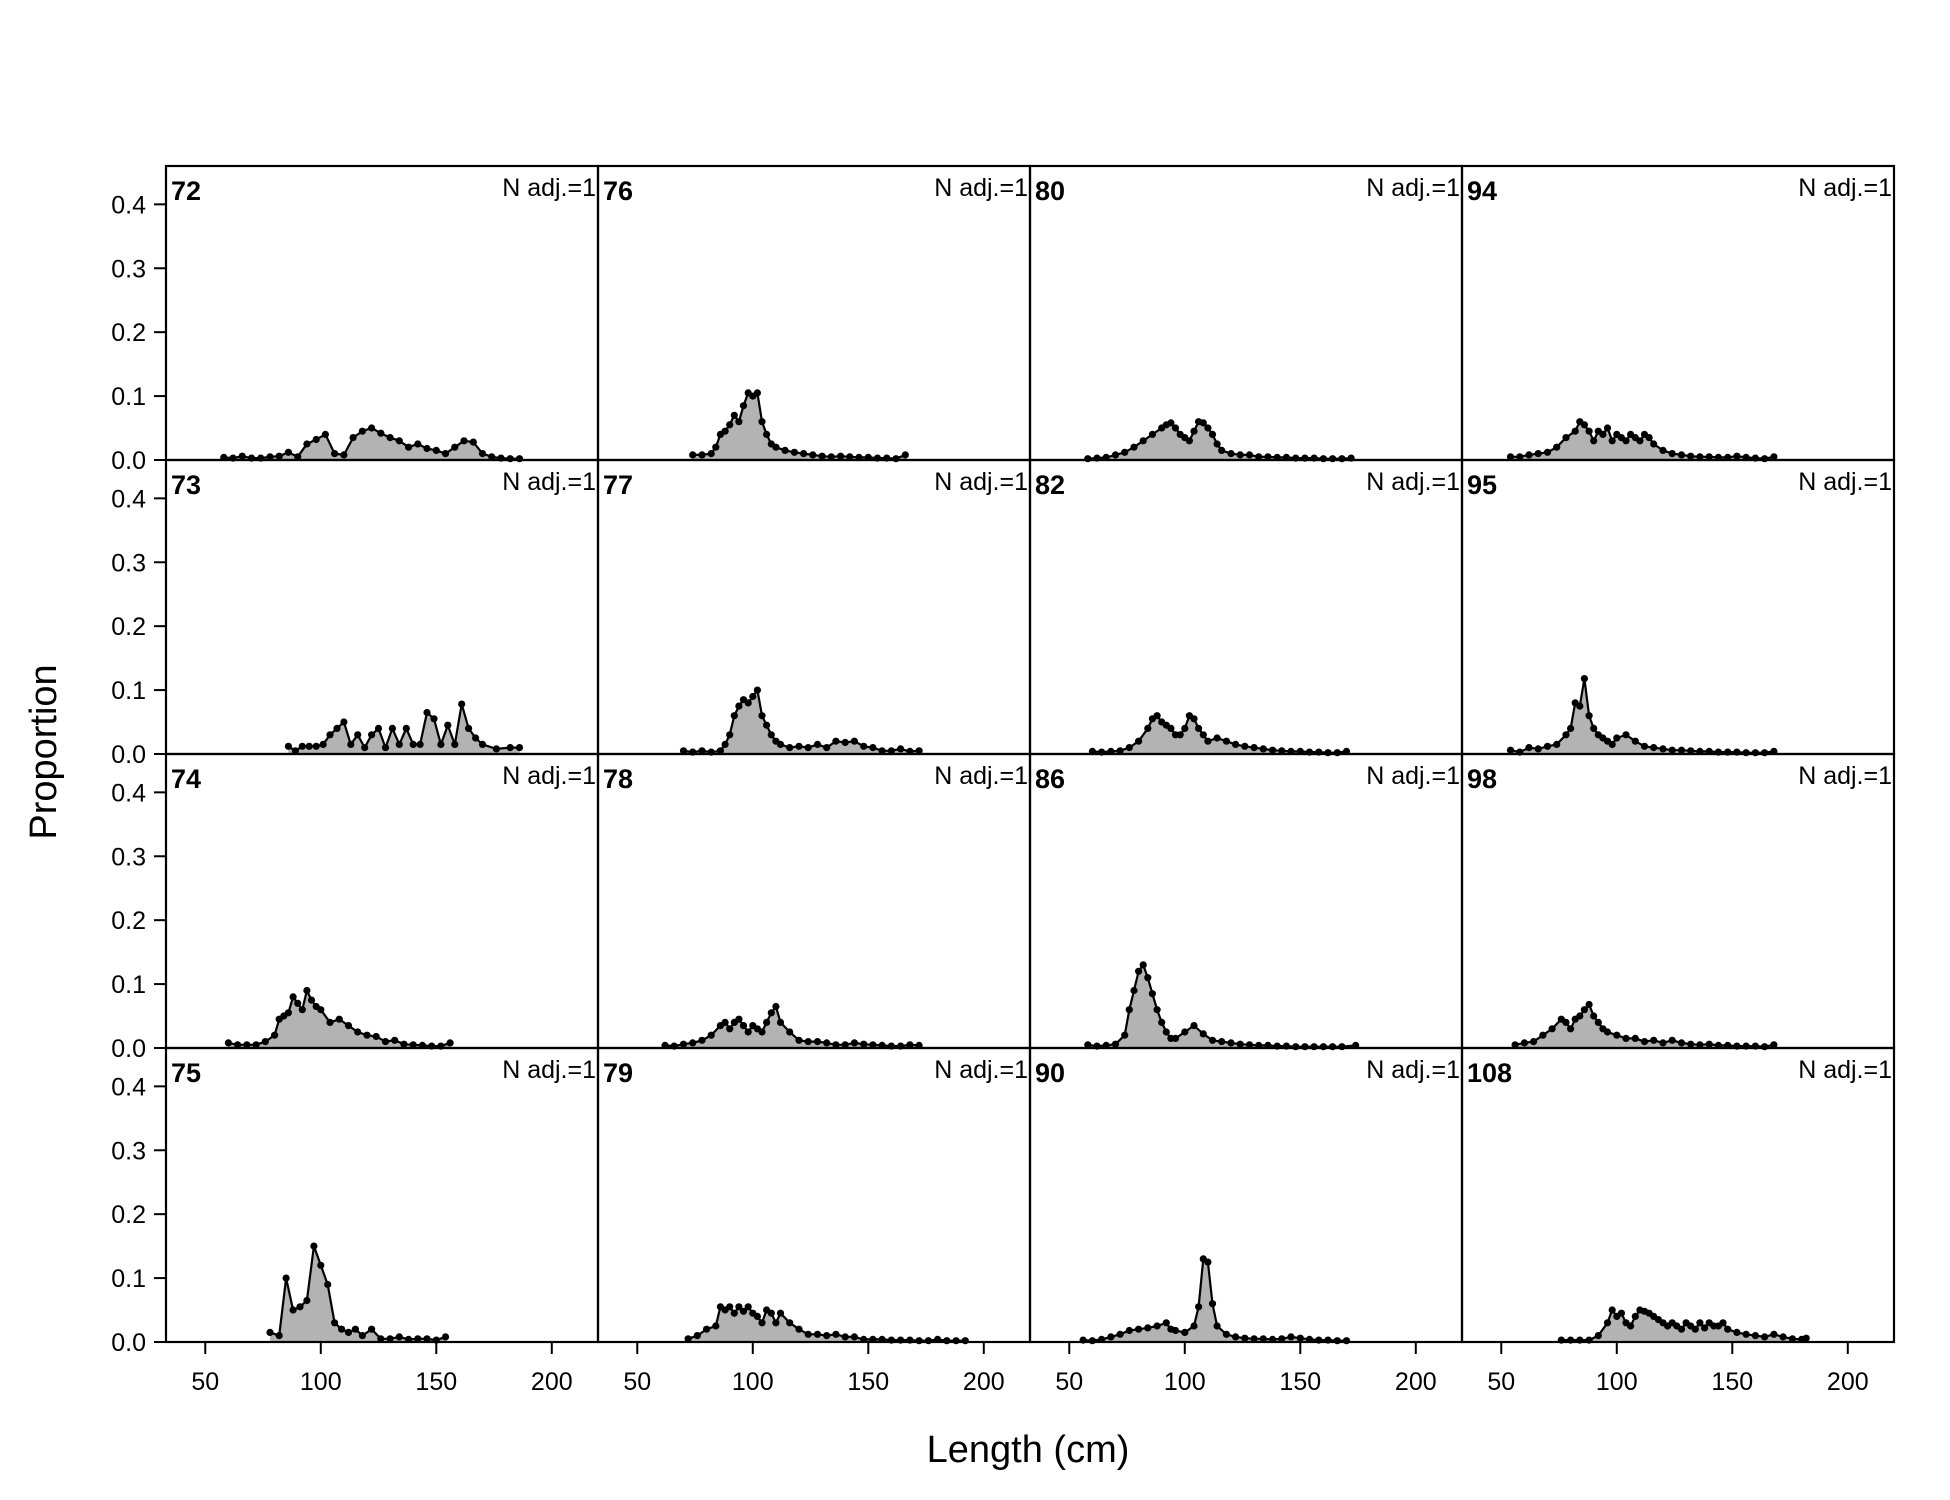  What do you see at coordinates (618, 779) in the screenshot?
I see `panel-title-78: 78` at bounding box center [618, 779].